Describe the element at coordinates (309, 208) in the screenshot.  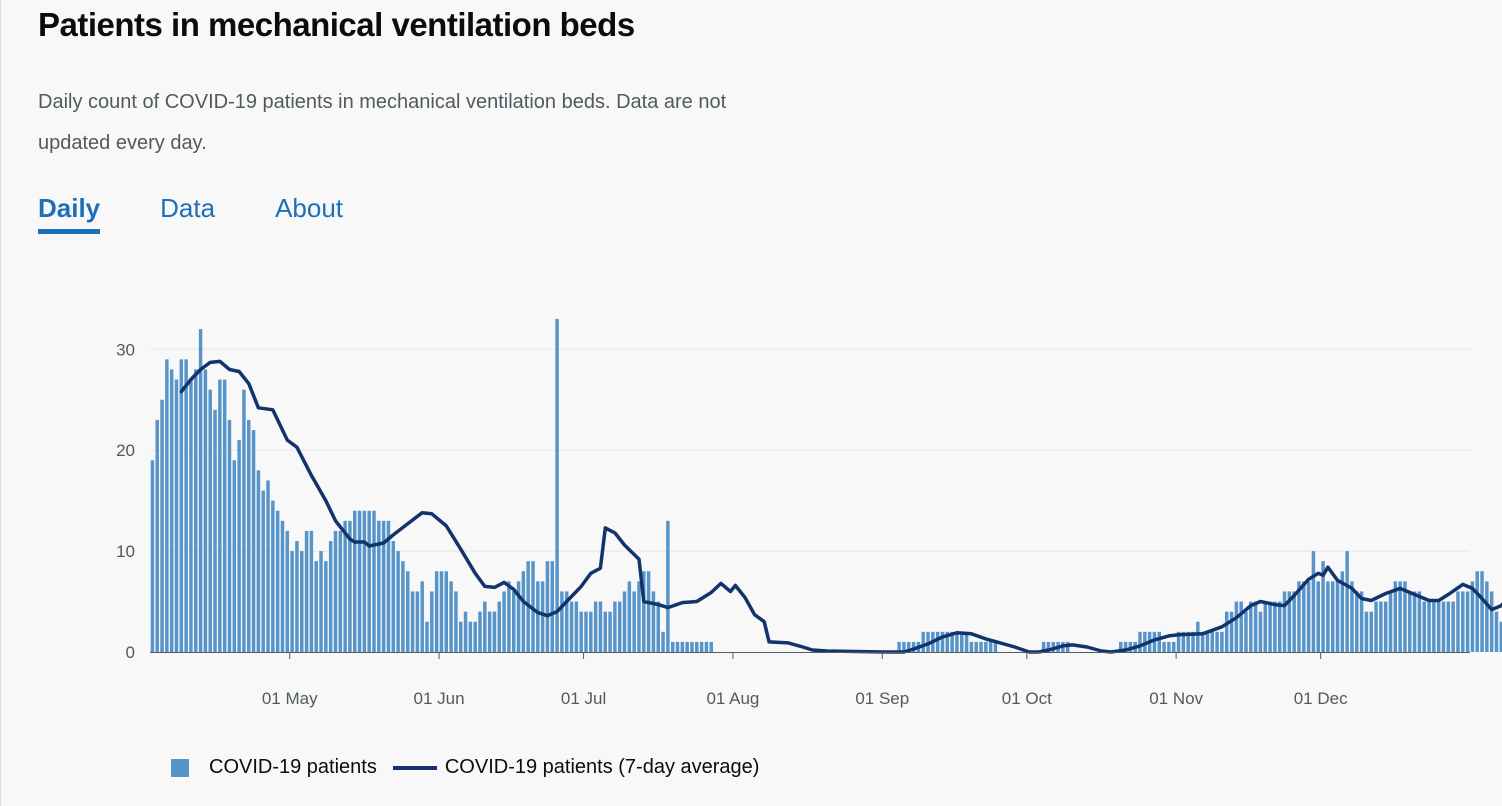
I see `tab-about: About` at that location.